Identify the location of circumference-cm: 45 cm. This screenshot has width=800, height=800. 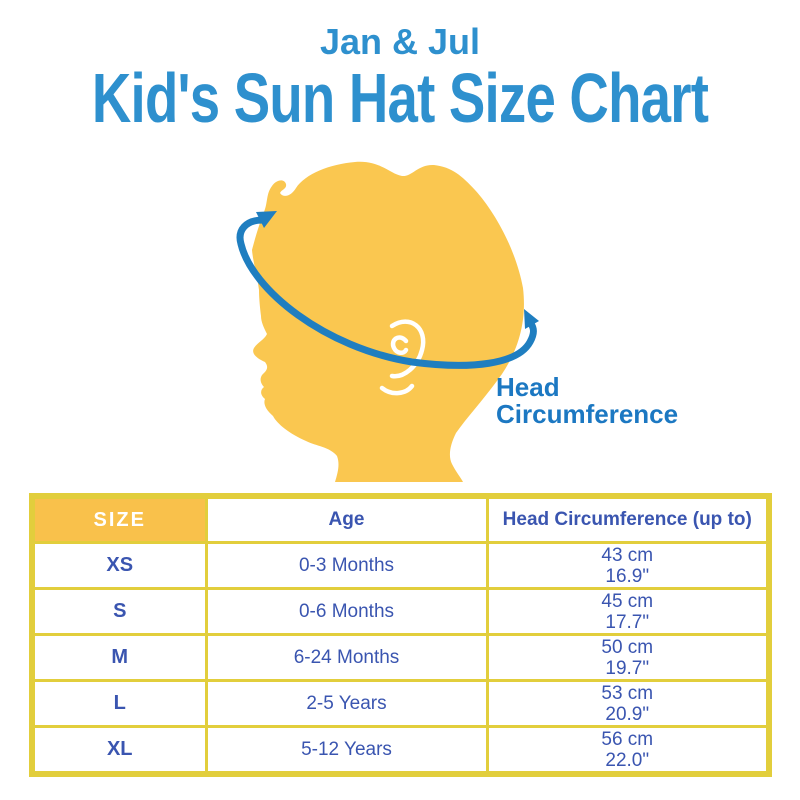
(627, 601).